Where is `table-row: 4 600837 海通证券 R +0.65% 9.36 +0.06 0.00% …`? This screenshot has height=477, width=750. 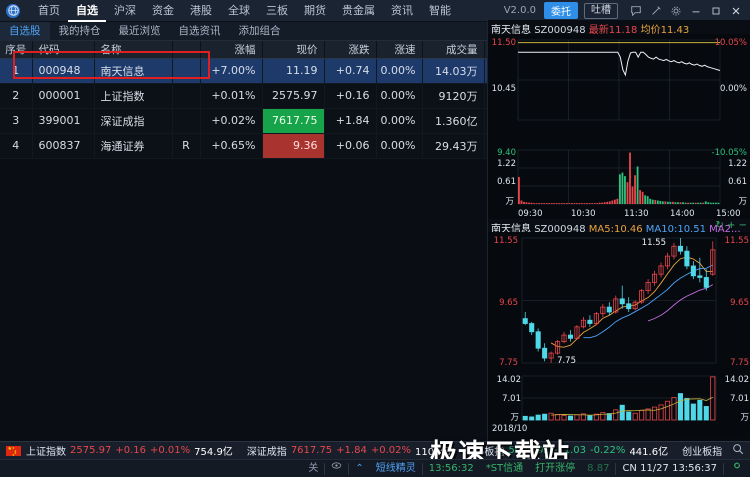
table-row: 4 600837 海通证券 R +0.65% 9.36 +0.06 0.00% … is located at coordinates (271, 146).